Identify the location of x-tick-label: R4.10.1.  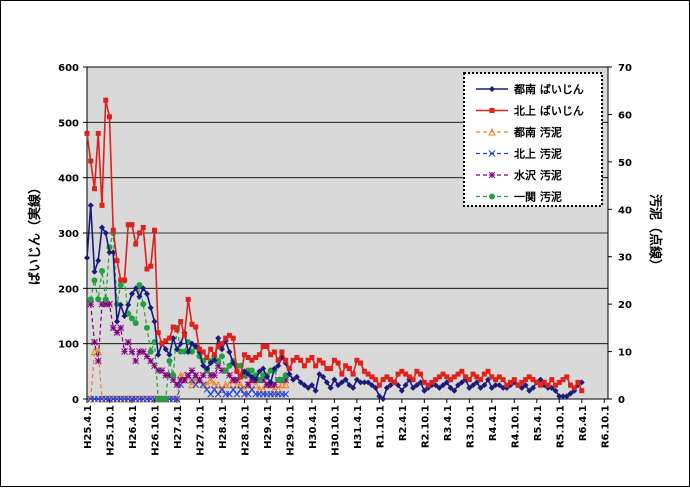
(515, 426).